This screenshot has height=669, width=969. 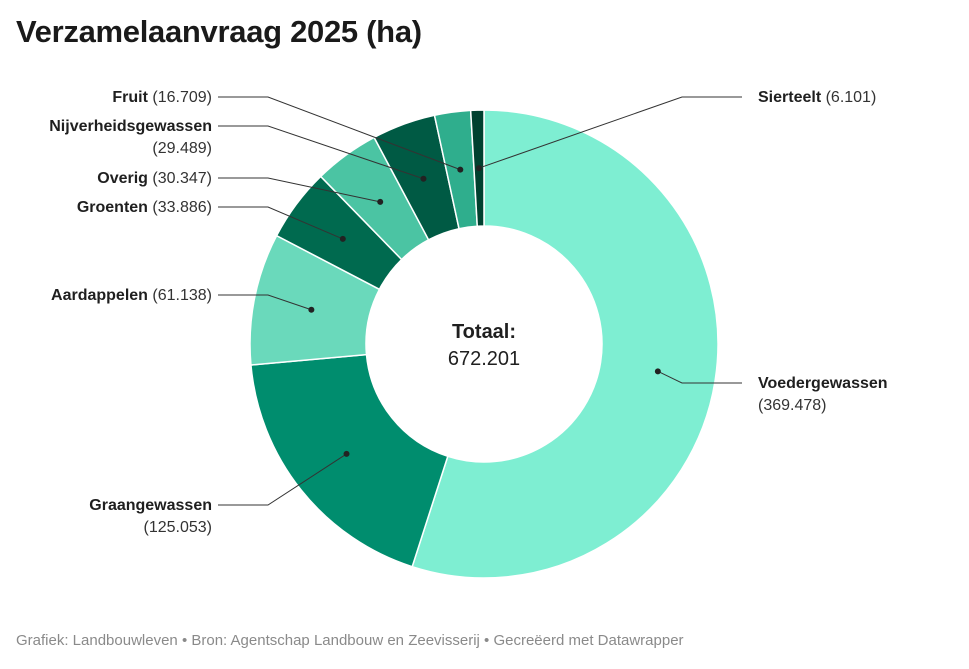 What do you see at coordinates (349, 460) in the screenshot?
I see `slice-graangewassen` at bounding box center [349, 460].